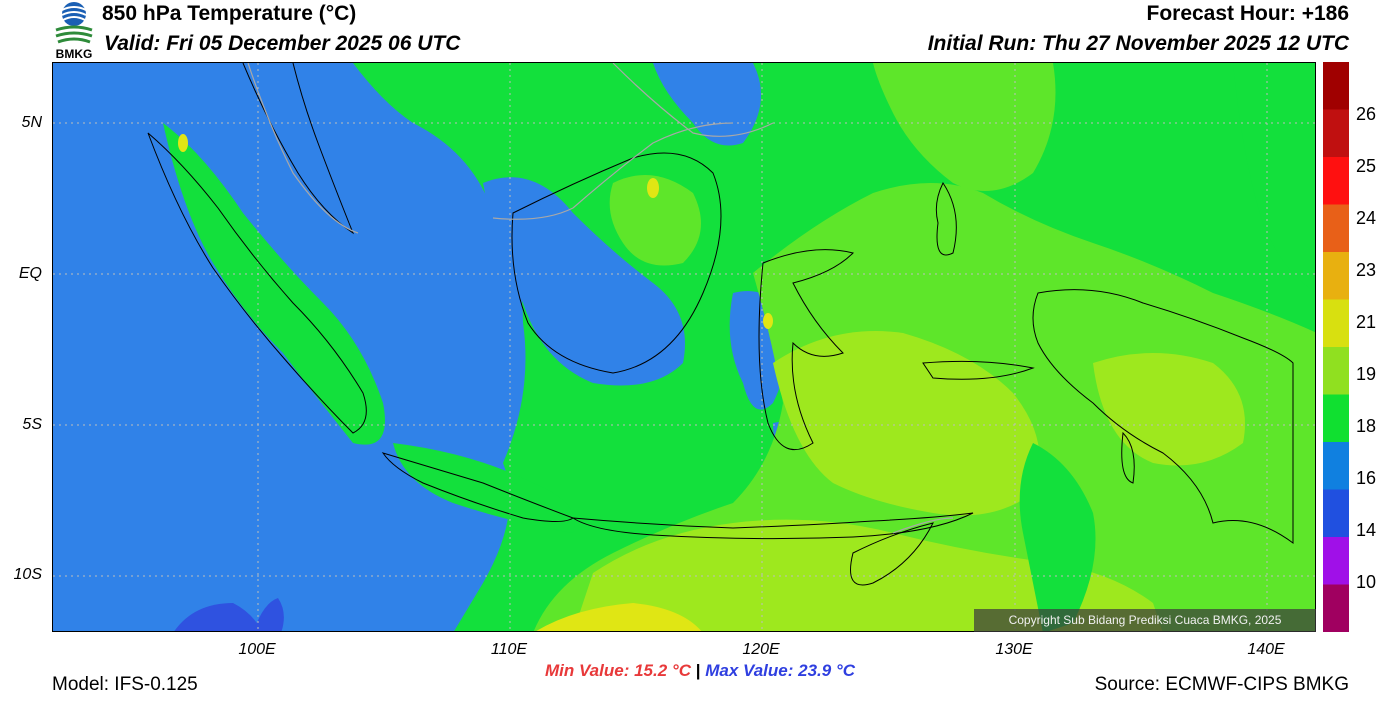 The width and height of the screenshot is (1400, 709). Describe the element at coordinates (619, 617) in the screenshot. I see `field-c23-south` at that location.